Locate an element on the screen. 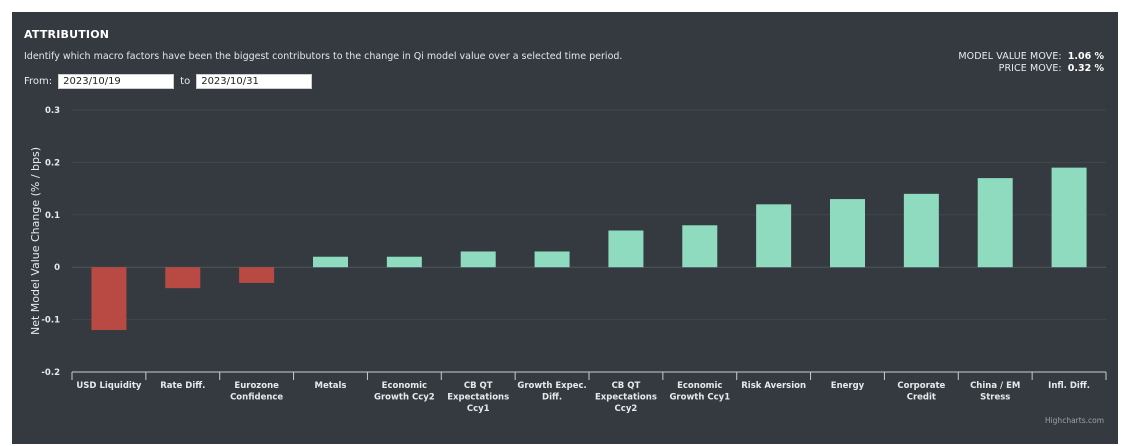 The height and width of the screenshot is (446, 1122). bar-china-em-stress is located at coordinates (995, 223).